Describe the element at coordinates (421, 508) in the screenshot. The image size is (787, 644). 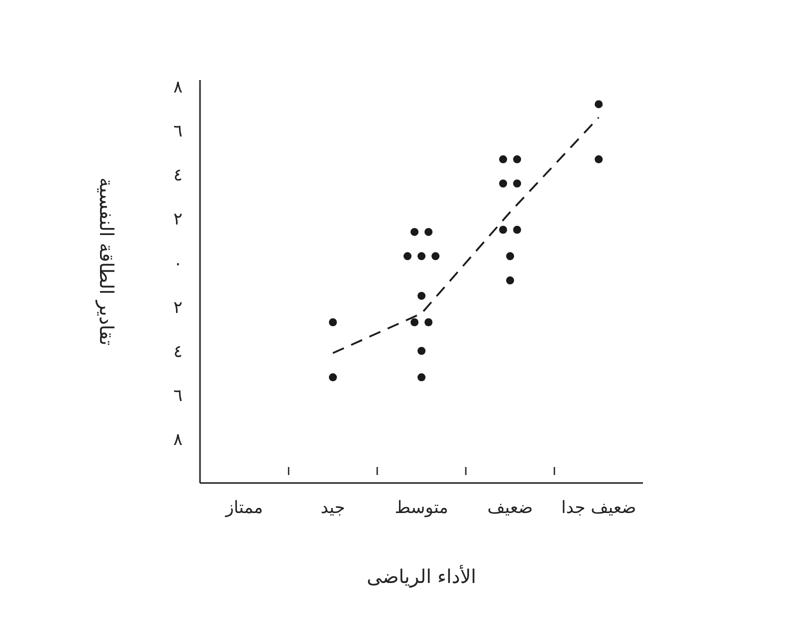
I see `x-tick-label: متوسط` at that location.